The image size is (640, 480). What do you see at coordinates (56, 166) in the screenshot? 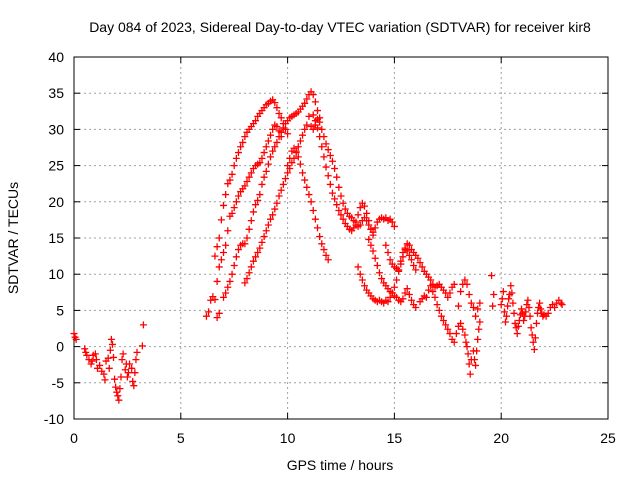
I see `y-tick-label: 25` at bounding box center [56, 166].